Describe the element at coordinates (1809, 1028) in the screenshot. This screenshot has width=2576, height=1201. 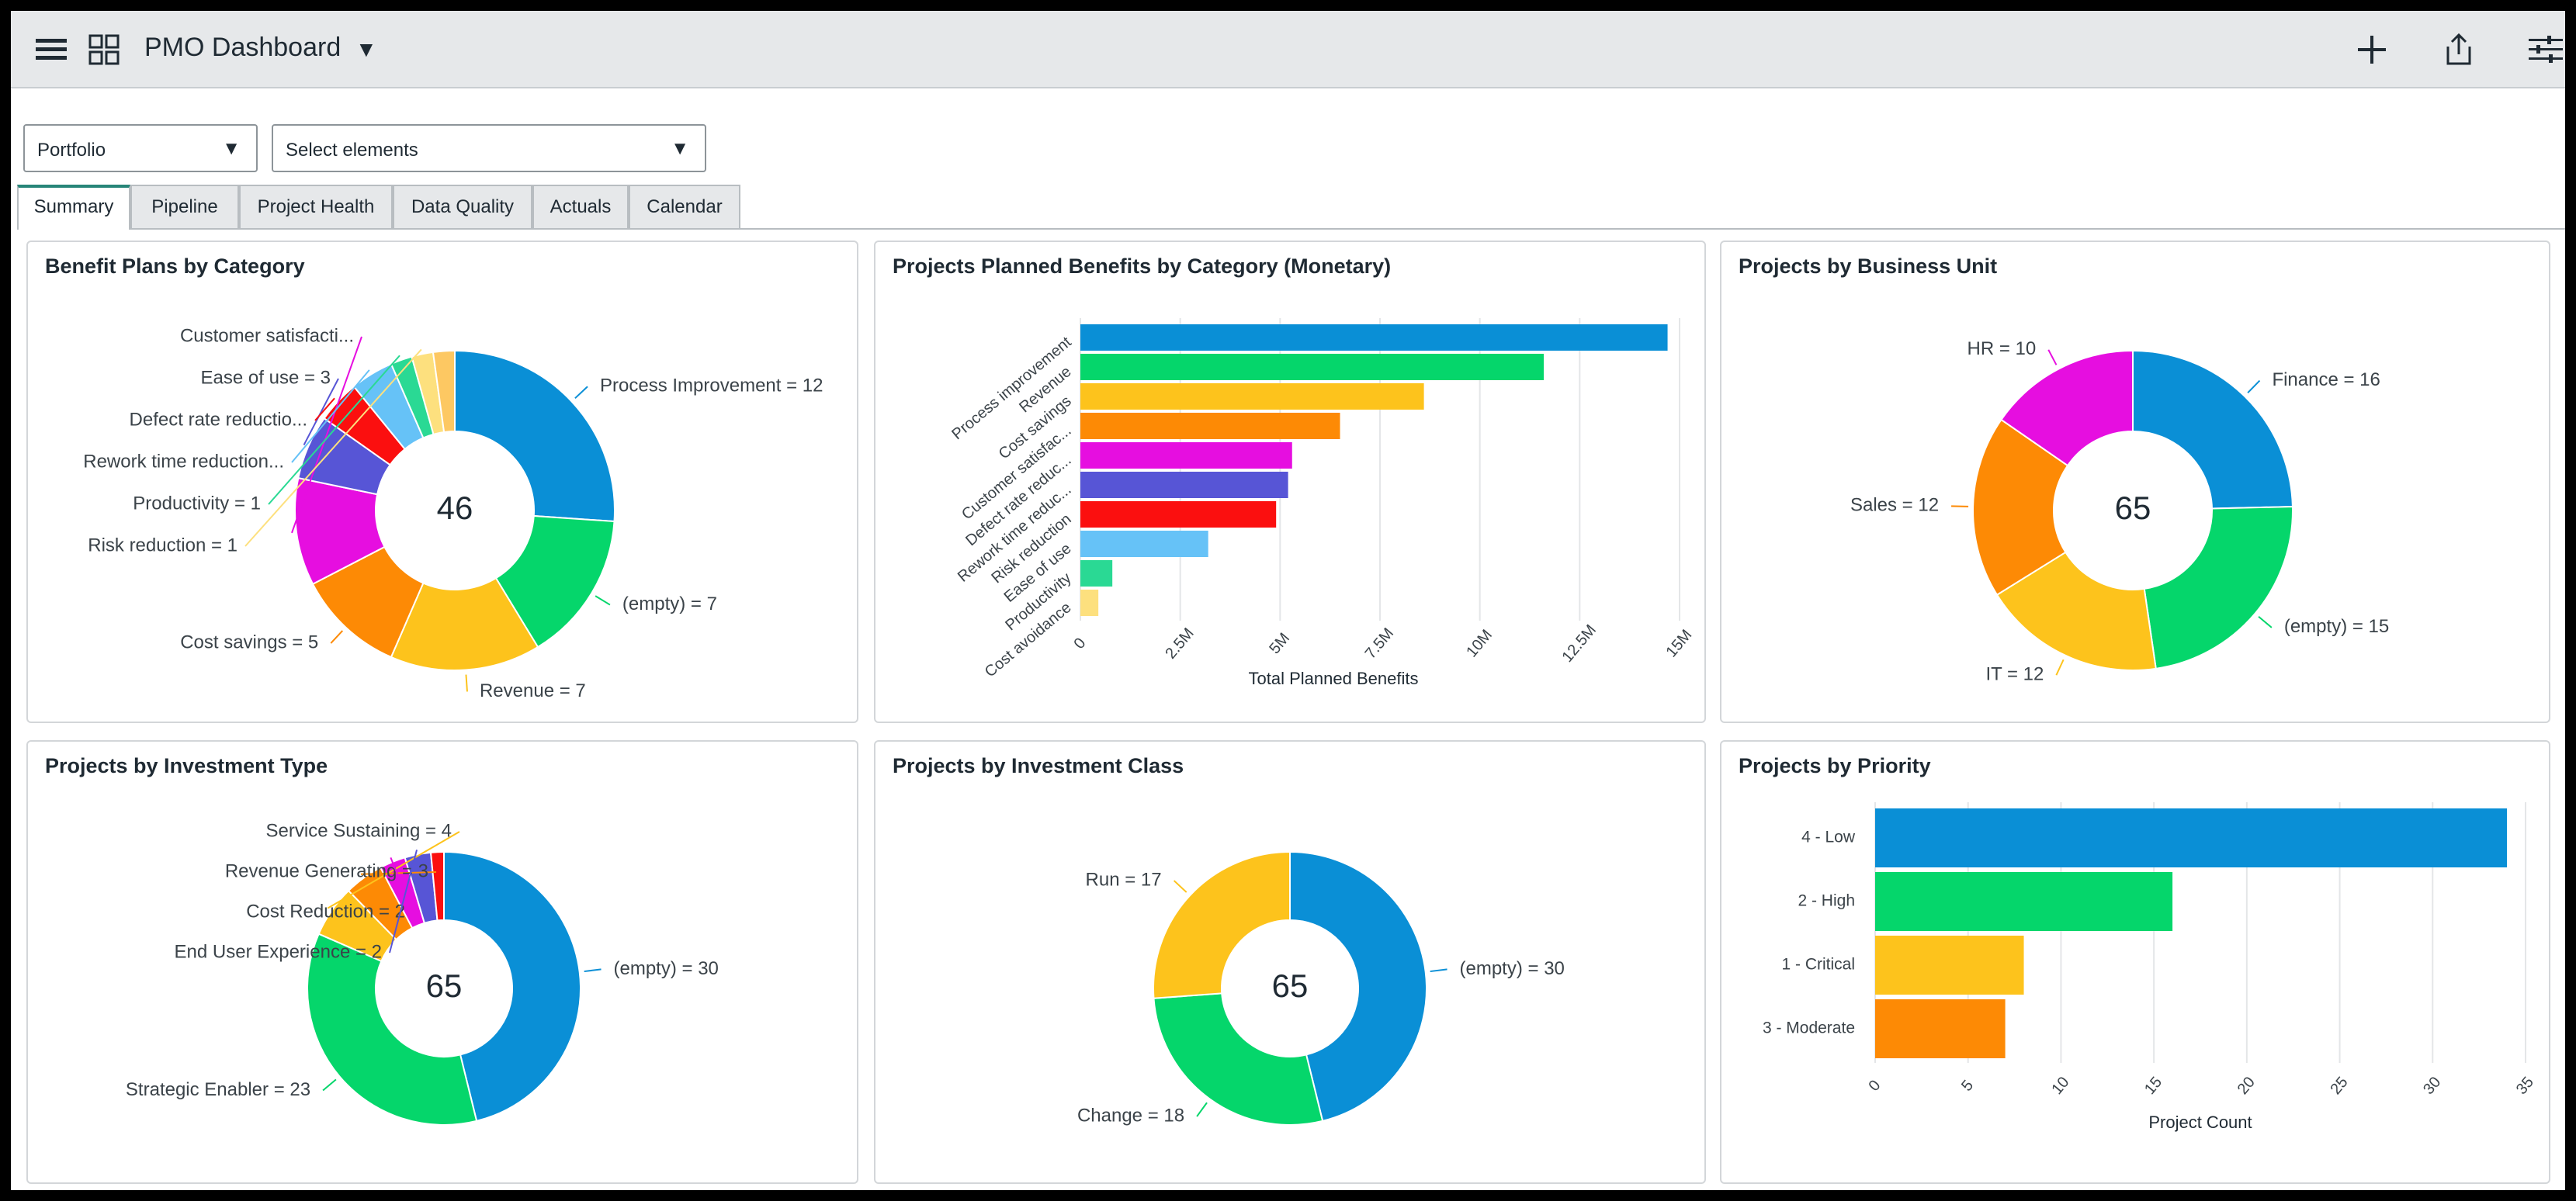
I see `y-tick-label: 3 - Moderate` at that location.